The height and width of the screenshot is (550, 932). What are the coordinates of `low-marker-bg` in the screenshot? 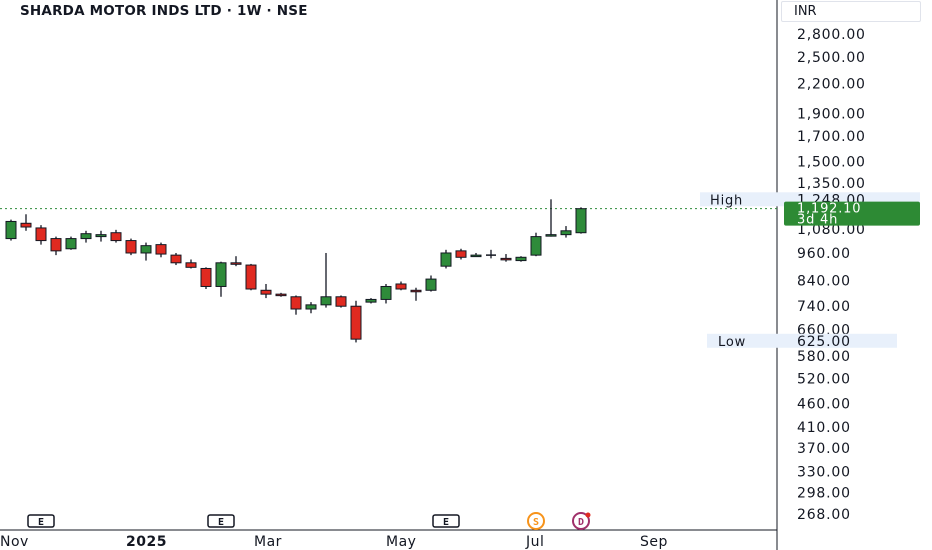 It's located at (802, 340).